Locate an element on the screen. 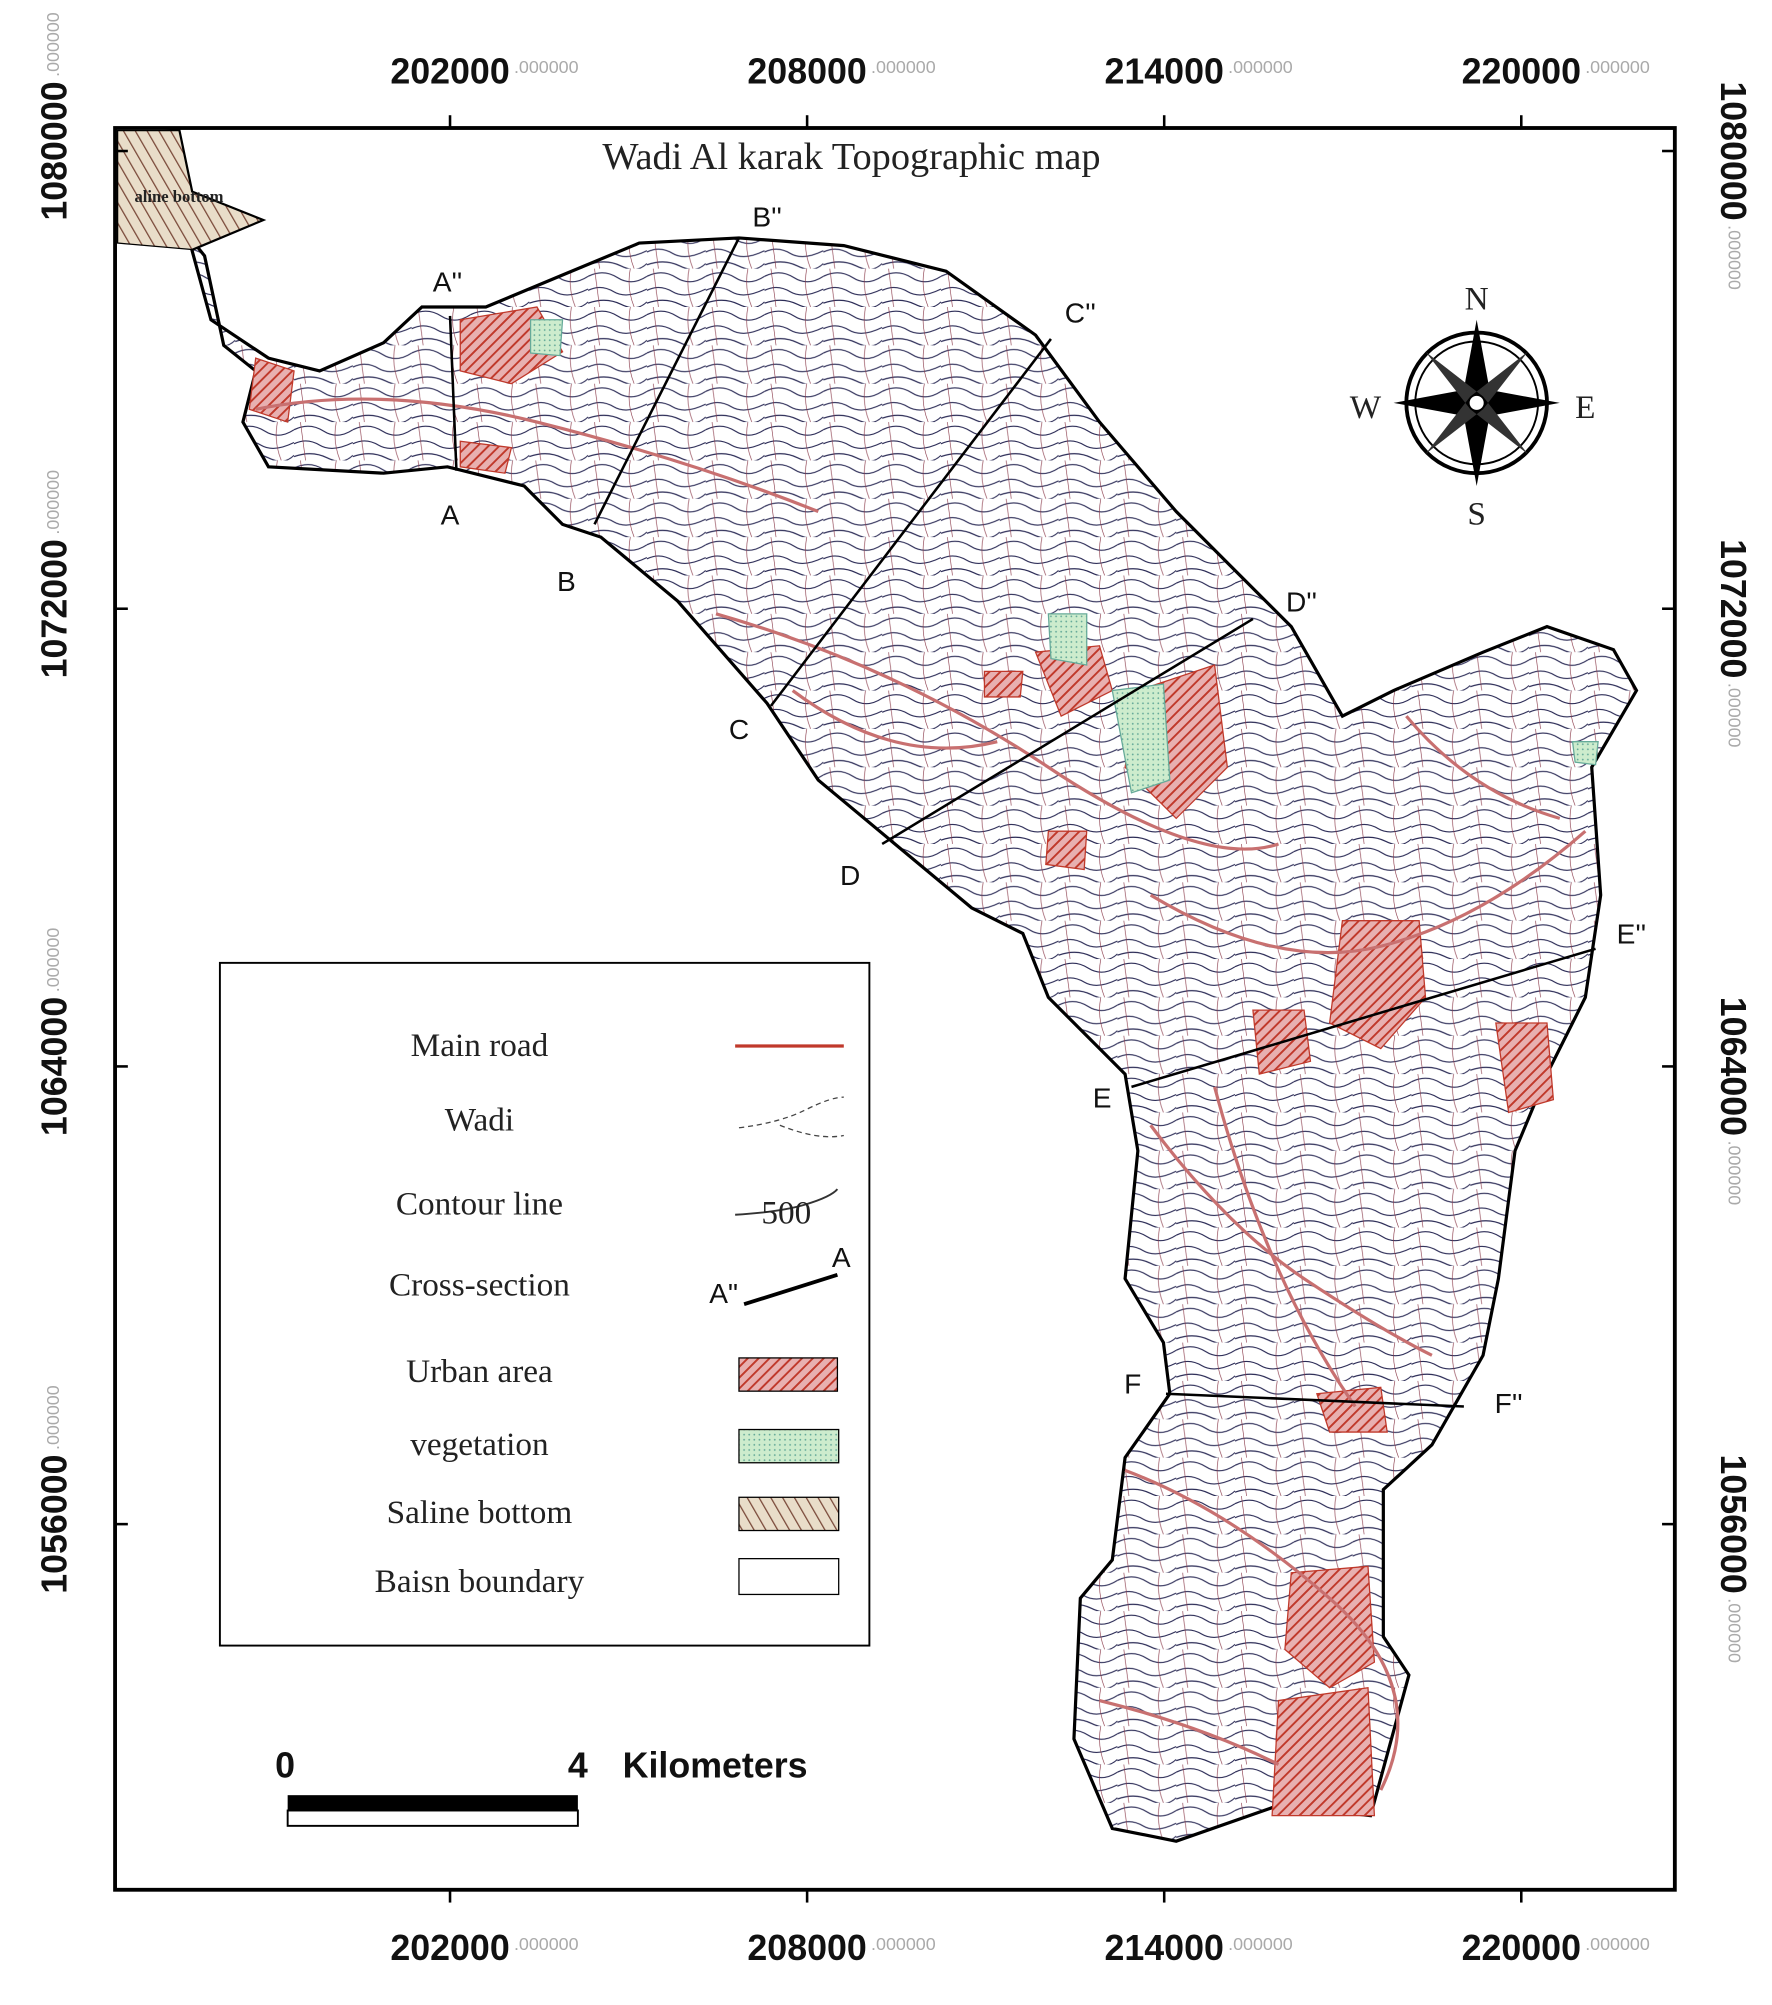  legend-label: Urban area is located at coordinates (479, 1371).